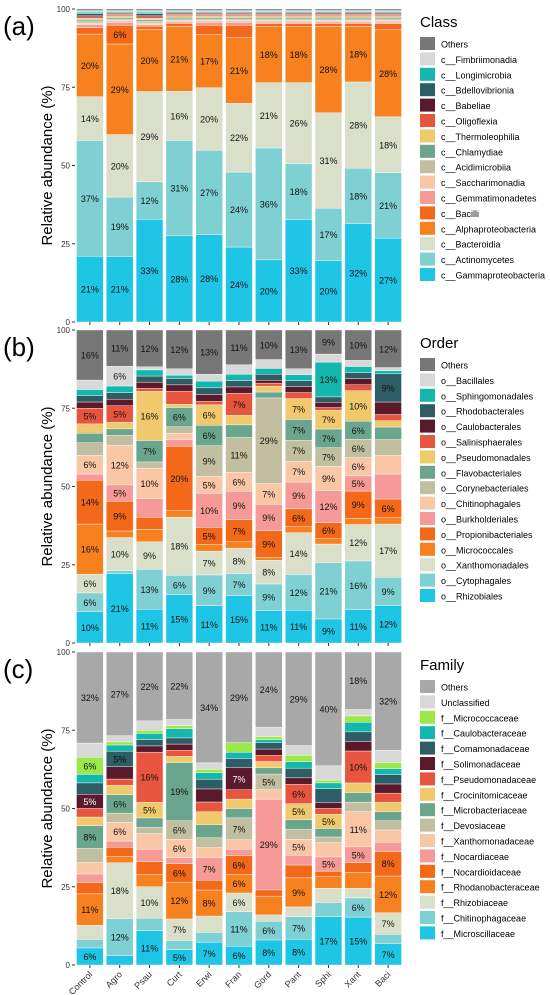 The height and width of the screenshot is (995, 550). I want to click on bar-value-label: 8%, so click(268, 953).